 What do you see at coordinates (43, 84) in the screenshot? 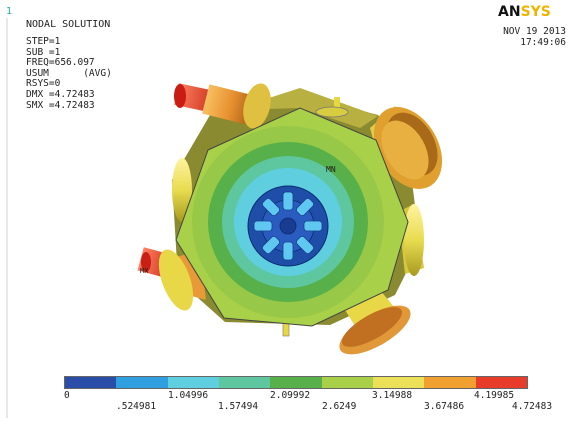
I see `info-rsys: RSYS=0` at bounding box center [43, 84].